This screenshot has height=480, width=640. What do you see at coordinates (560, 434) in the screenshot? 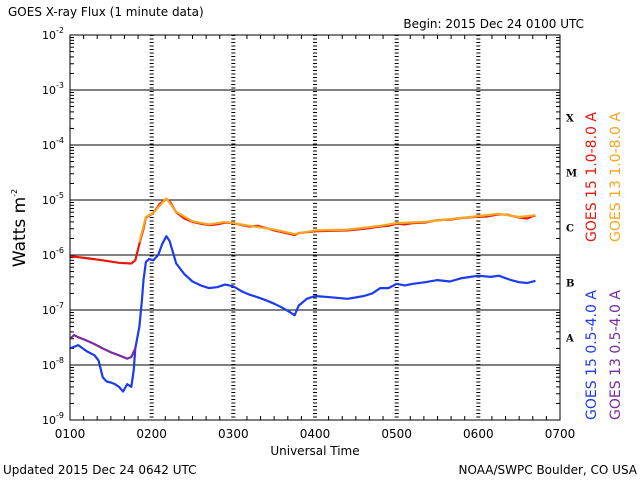
I see `x-tick-label: 0700` at bounding box center [560, 434].